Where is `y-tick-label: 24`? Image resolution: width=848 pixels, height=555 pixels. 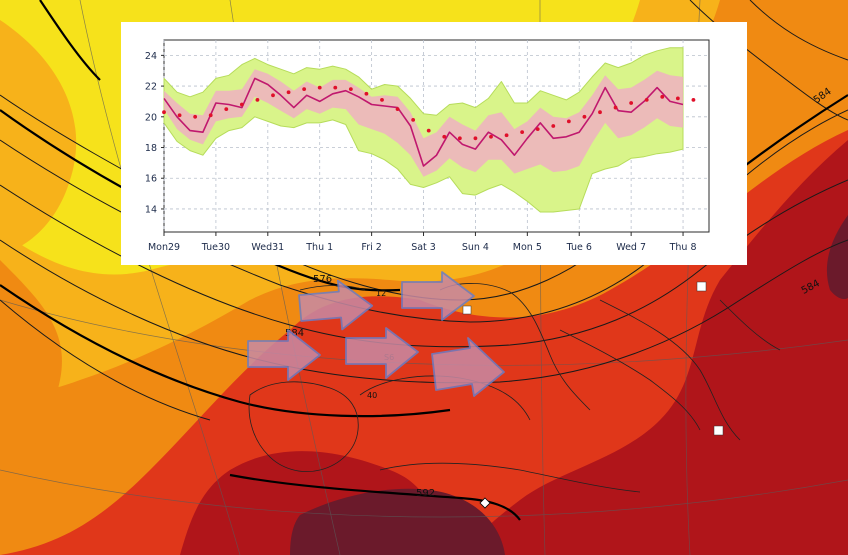 y-tick-label: 24 is located at coordinates (151, 56).